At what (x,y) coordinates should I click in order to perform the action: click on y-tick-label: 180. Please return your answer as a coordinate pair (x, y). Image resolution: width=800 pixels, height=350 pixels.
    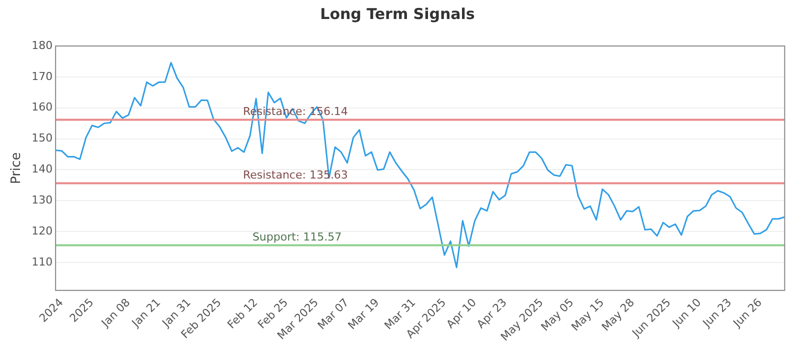
    Looking at the image, I should click on (42, 45).